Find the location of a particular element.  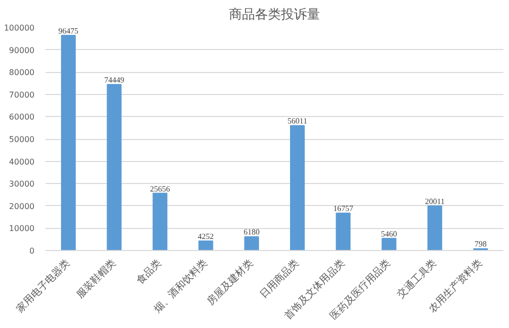

data-label: 56011 is located at coordinates (298, 121).